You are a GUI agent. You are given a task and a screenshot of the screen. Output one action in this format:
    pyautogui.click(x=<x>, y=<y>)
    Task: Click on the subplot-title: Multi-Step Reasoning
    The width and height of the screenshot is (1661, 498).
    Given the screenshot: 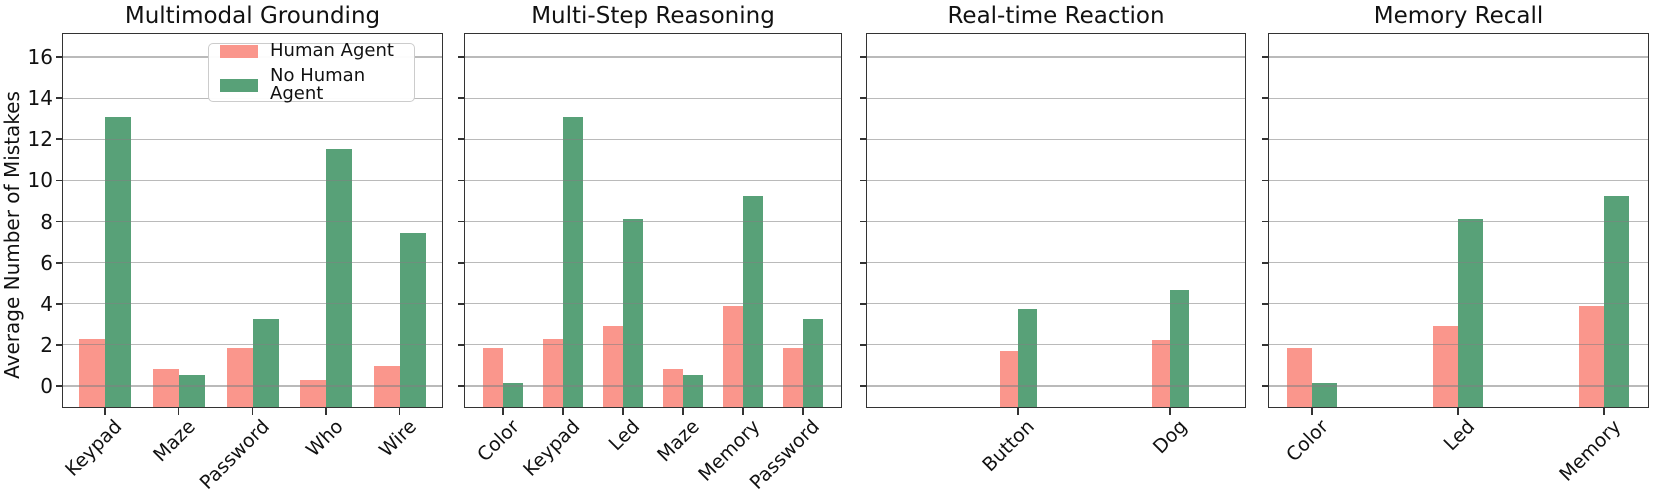 What is the action you would take?
    pyautogui.click(x=653, y=16)
    